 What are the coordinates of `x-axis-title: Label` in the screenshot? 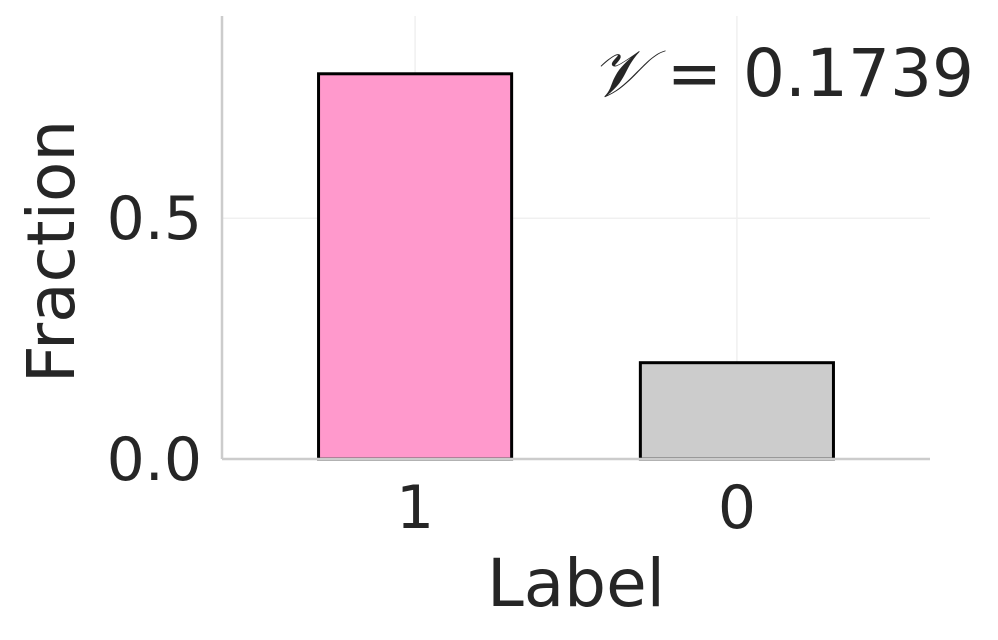 It's located at (576, 583).